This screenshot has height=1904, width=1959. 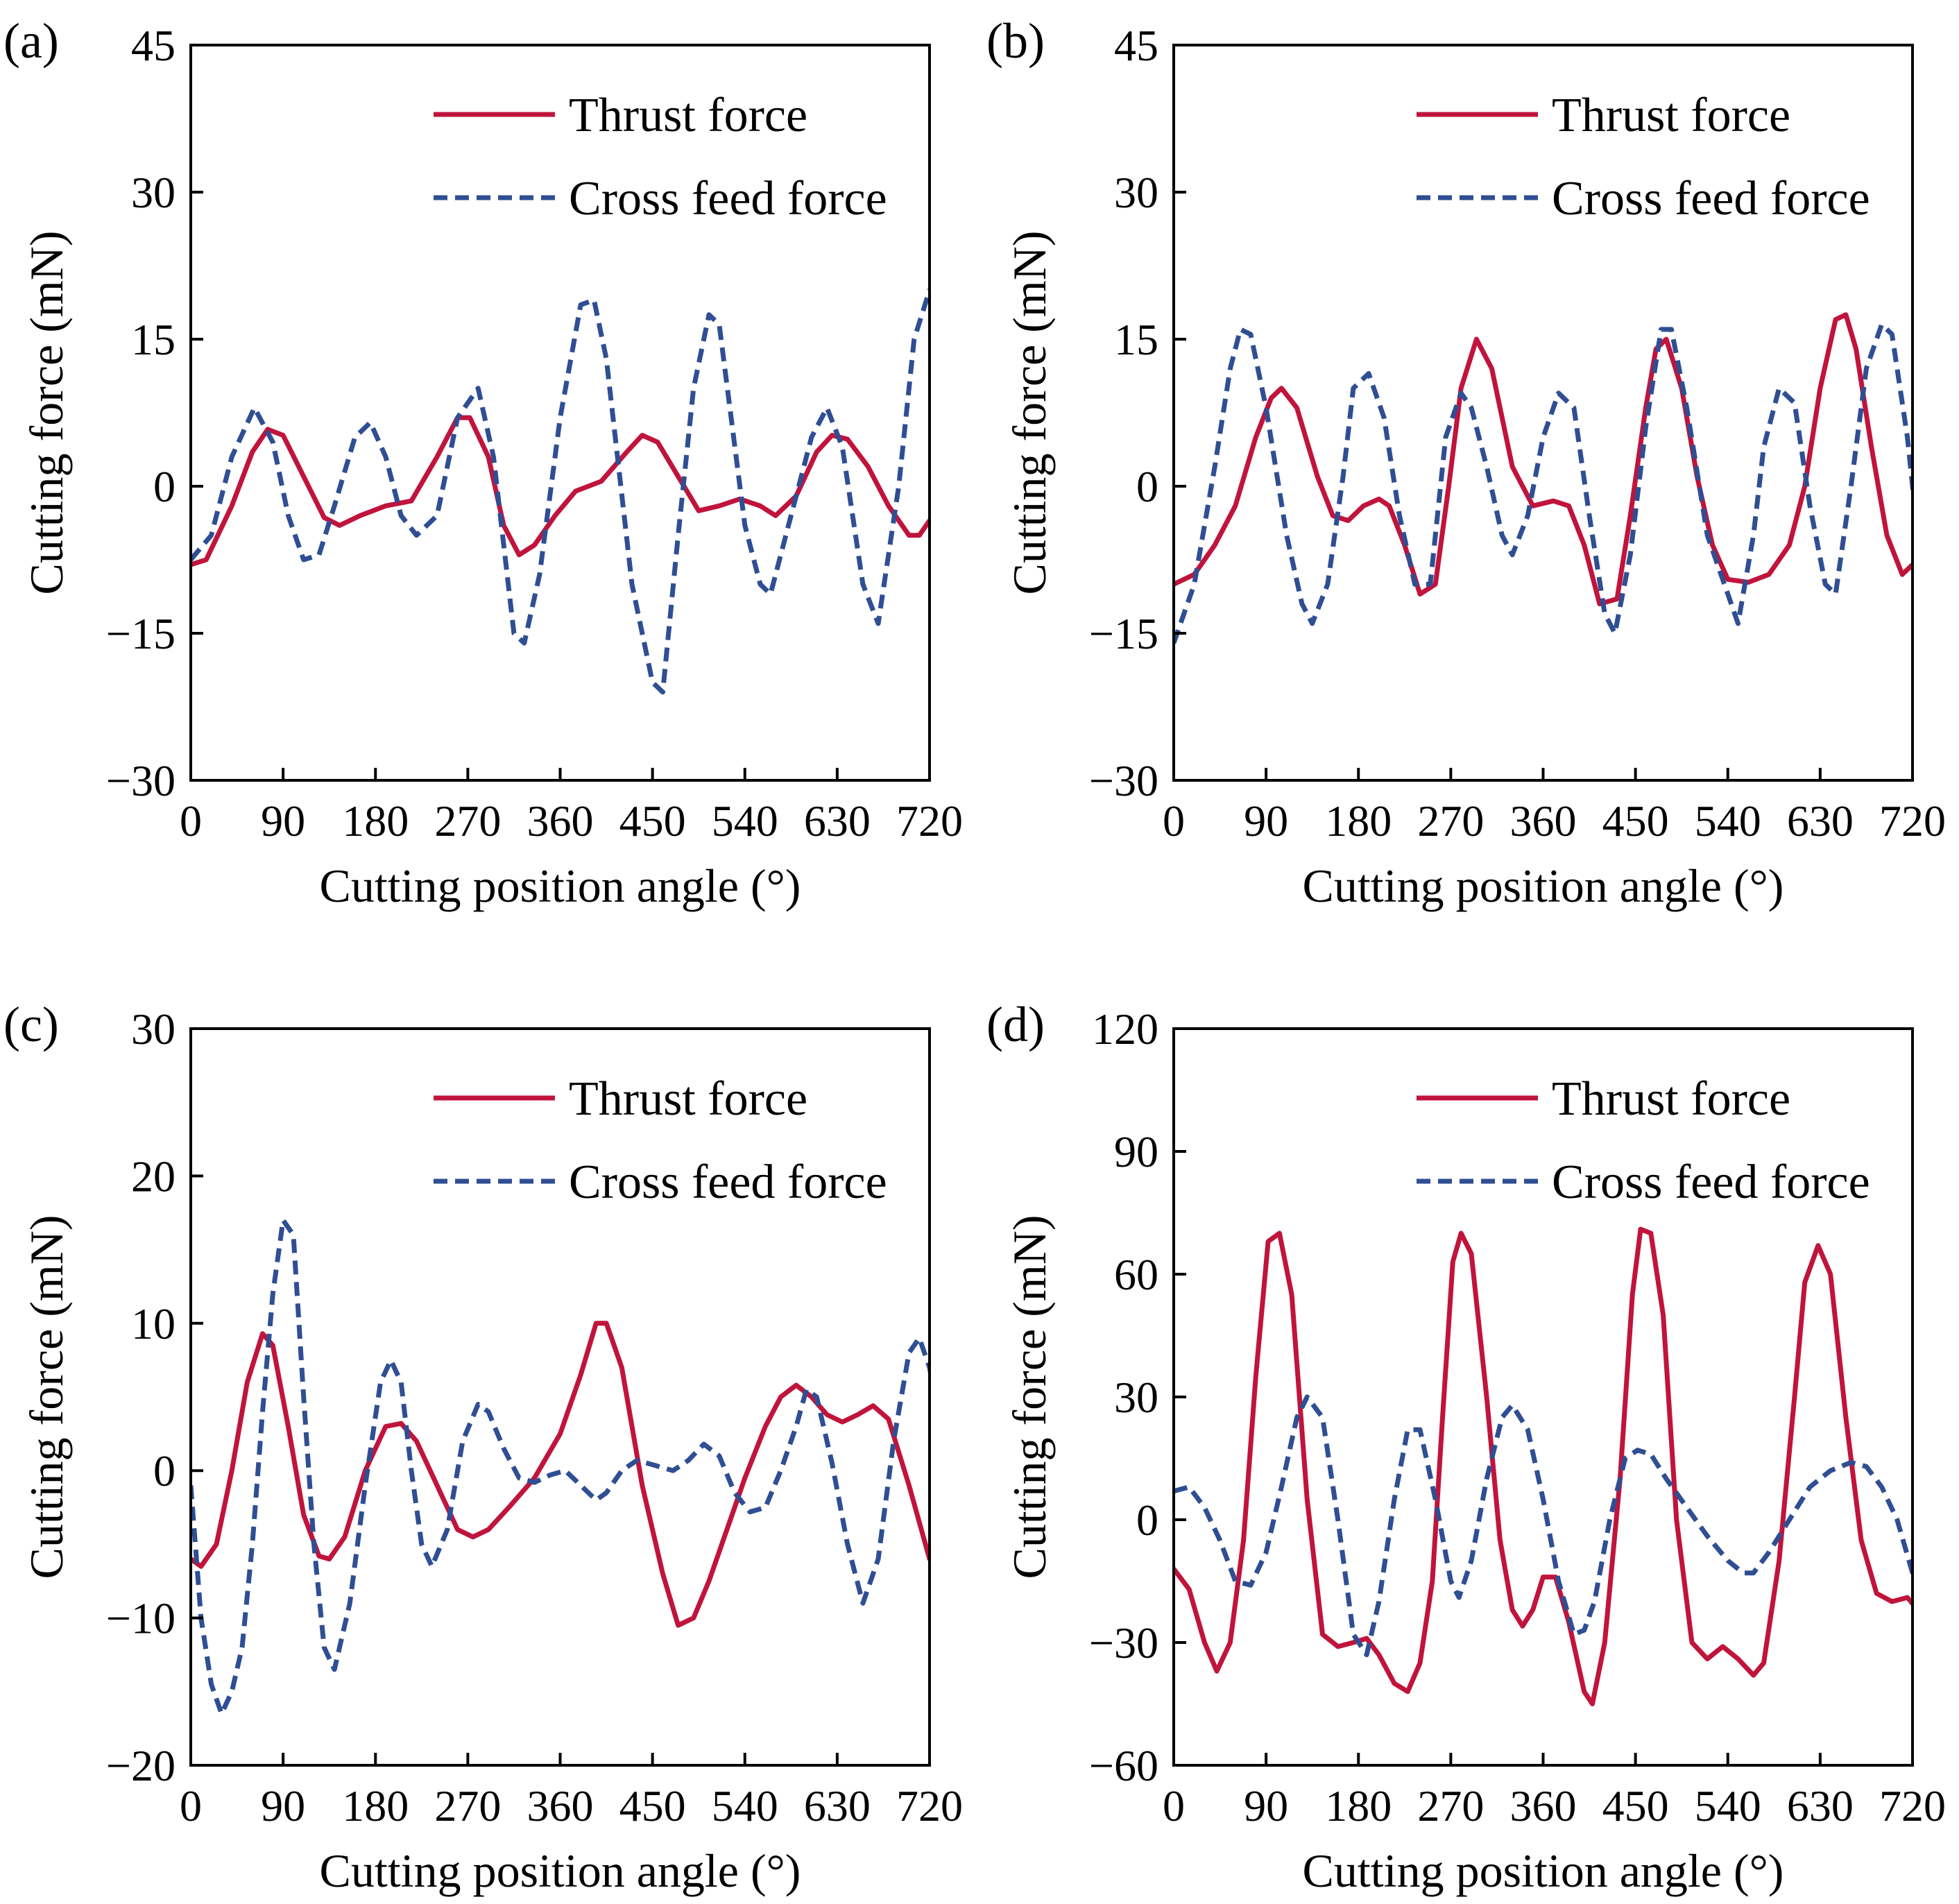 I want to click on y-tick-label: 90, so click(x=1136, y=1151).